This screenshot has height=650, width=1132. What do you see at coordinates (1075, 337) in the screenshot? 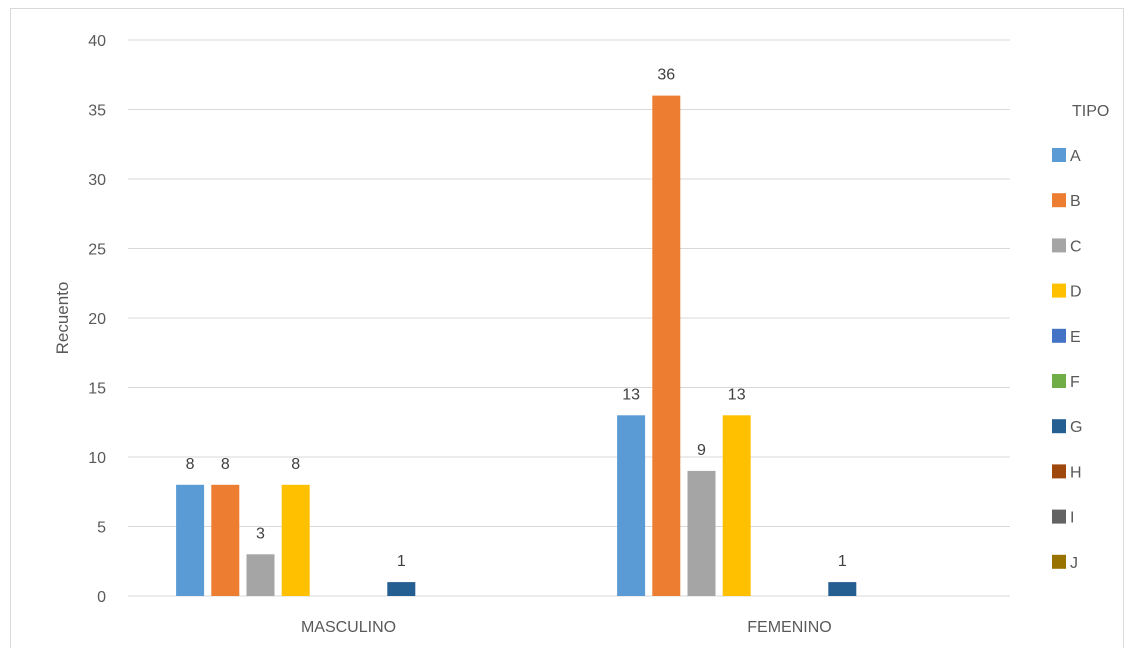
I see `legend-label: E` at bounding box center [1075, 337].